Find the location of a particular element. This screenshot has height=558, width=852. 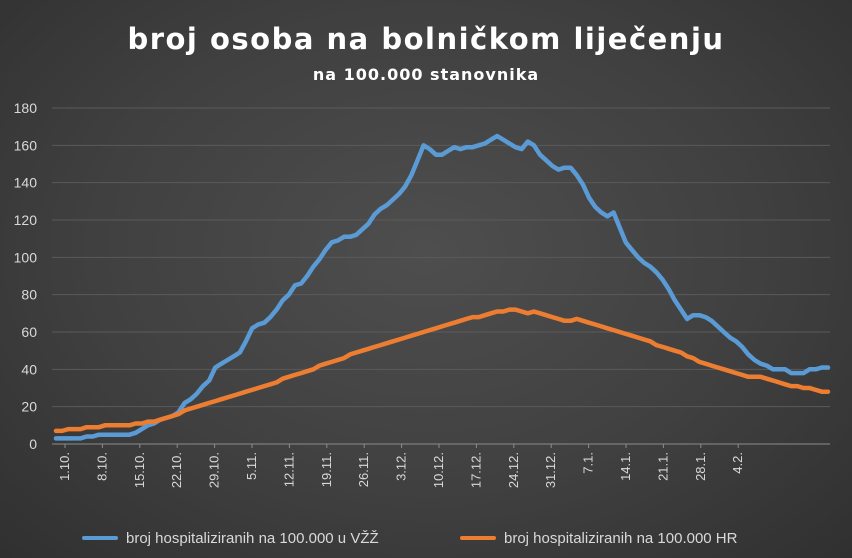

x-tick-label: 22.10. is located at coordinates (176, 470).